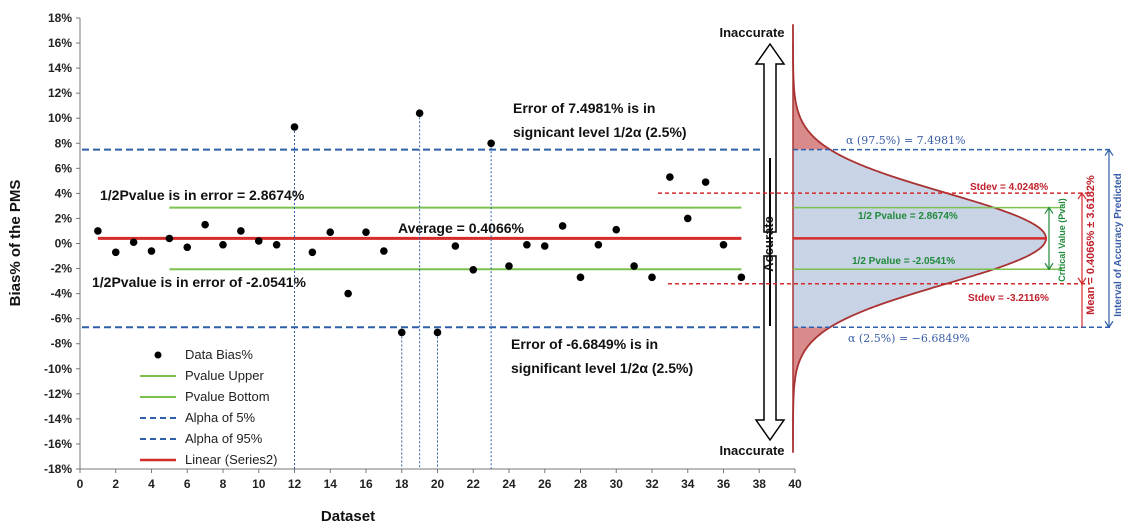  Describe the element at coordinates (909, 338) in the screenshot. I see `dist-label-alpha-lower: α (2.5%) = −6.6849%` at that location.